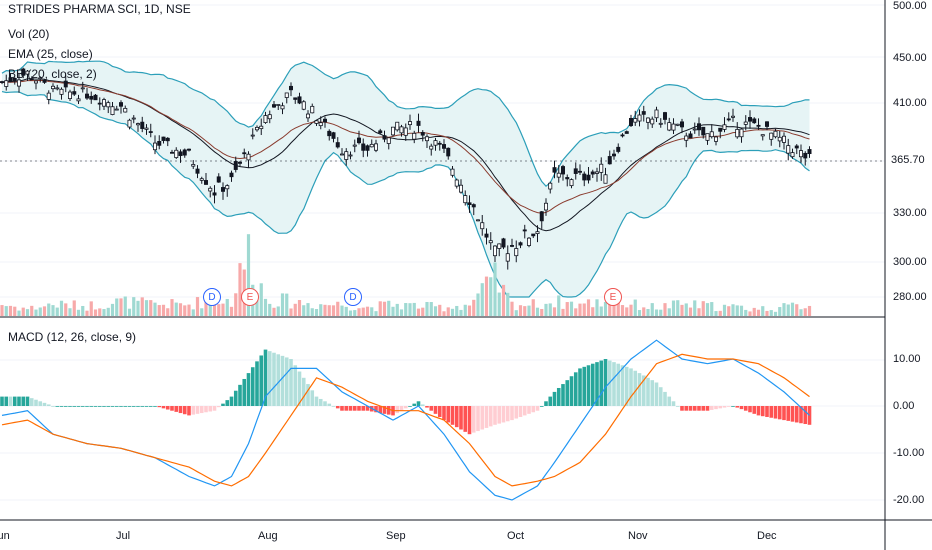 The width and height of the screenshot is (932, 550). What do you see at coordinates (910, 213) in the screenshot?
I see `price-tick: 330.00` at bounding box center [910, 213].